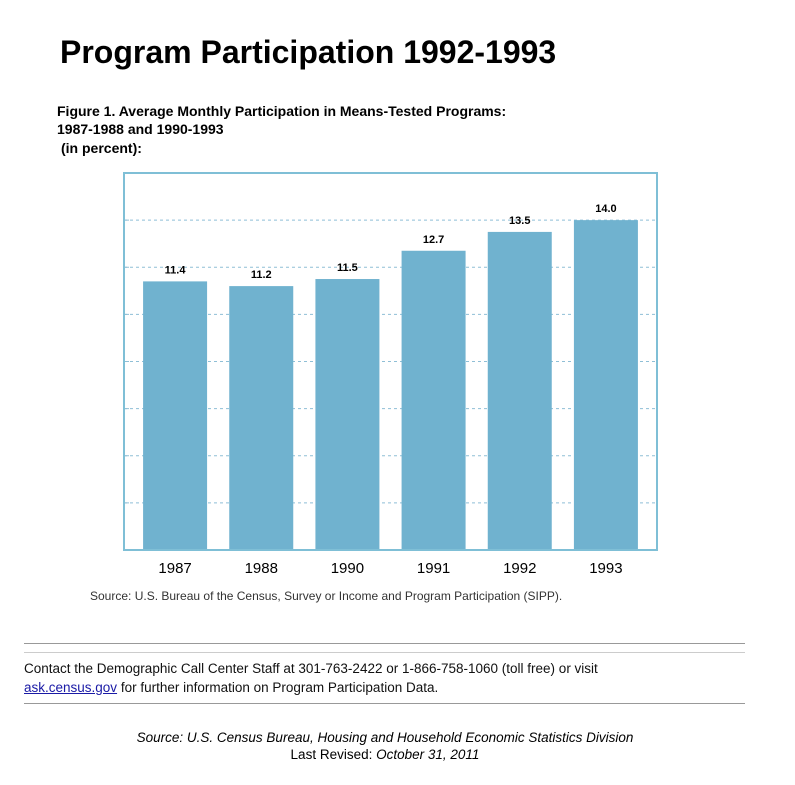 This screenshot has width=795, height=785. Describe the element at coordinates (433, 240) in the screenshot. I see `data-label: 12.7` at that location.